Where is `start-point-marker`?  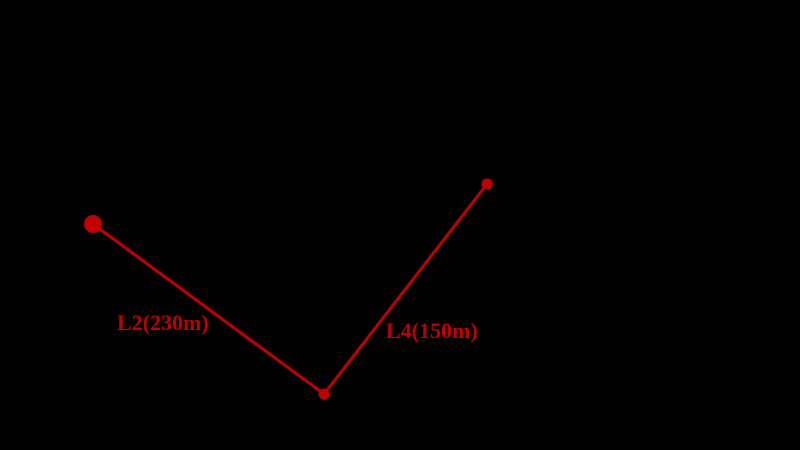
start-point-marker is located at coordinates (93, 224).